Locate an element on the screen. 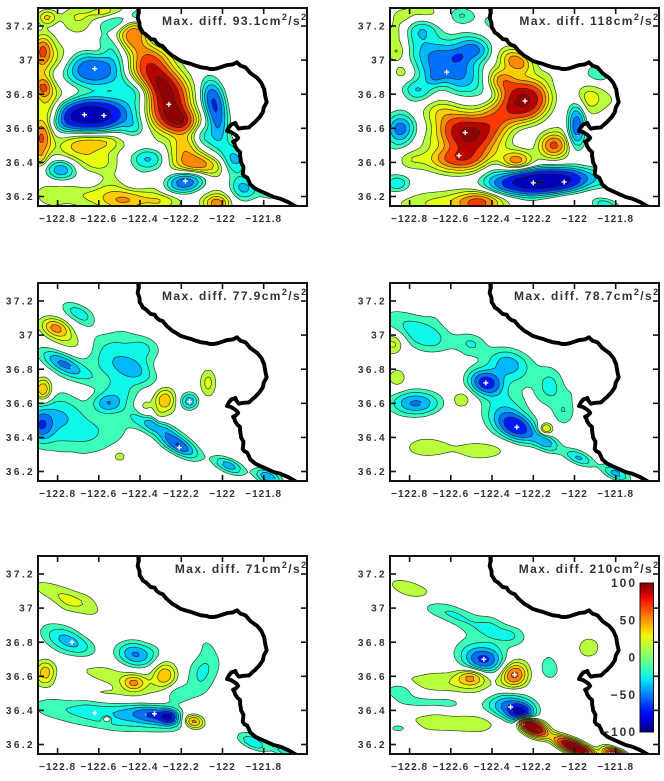  svg-text: Max. diff. 71cm2/s2 is located at coordinates (241, 568).